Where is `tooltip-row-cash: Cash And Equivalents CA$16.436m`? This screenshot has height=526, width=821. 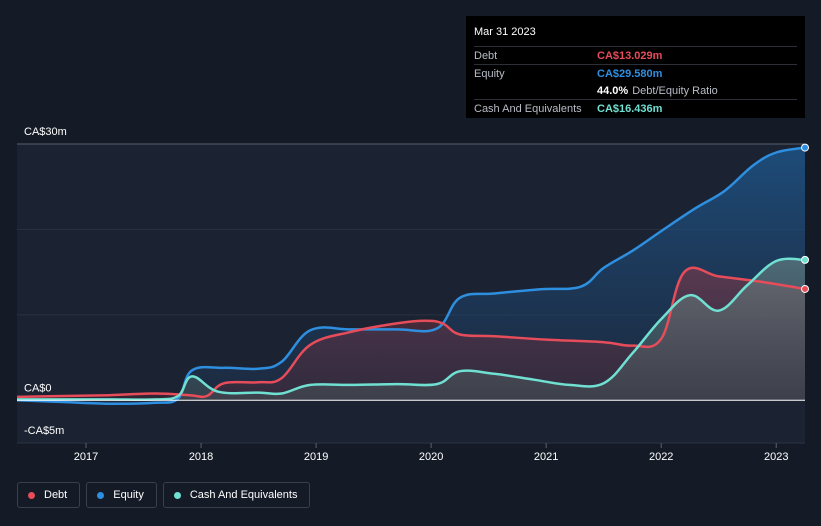 tooltip-row-cash: Cash And Equivalents CA$16.436m is located at coordinates (635, 108).